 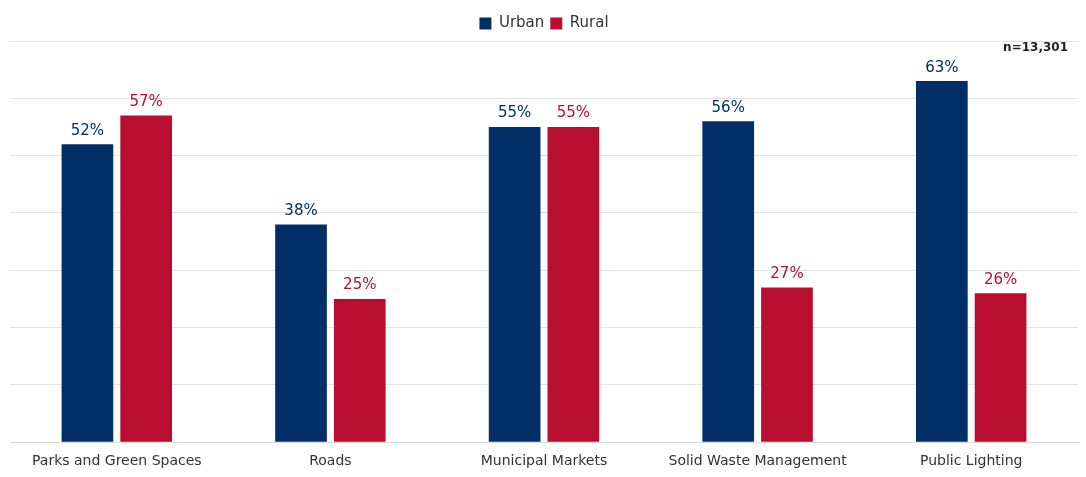 I want to click on text: n=13,301, so click(x=1035, y=47).